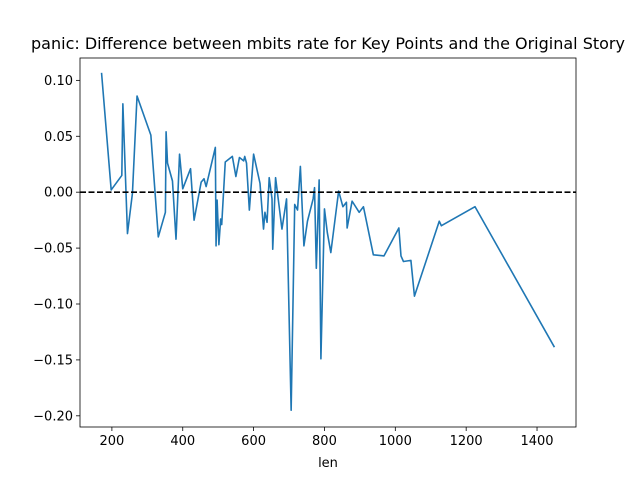  What do you see at coordinates (58, 137) in the screenshot?
I see `y-tick-label: 0.05` at bounding box center [58, 137].